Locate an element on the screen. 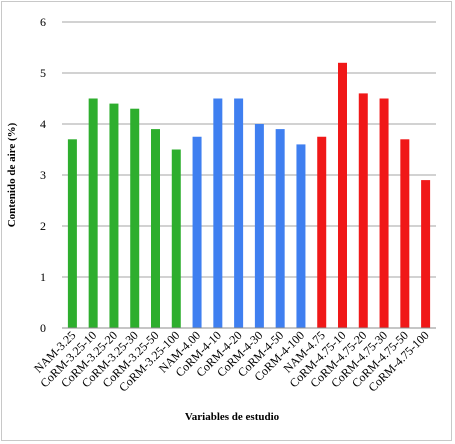 This screenshot has height=444, width=455. y-tick-label: 0 is located at coordinates (43, 328).